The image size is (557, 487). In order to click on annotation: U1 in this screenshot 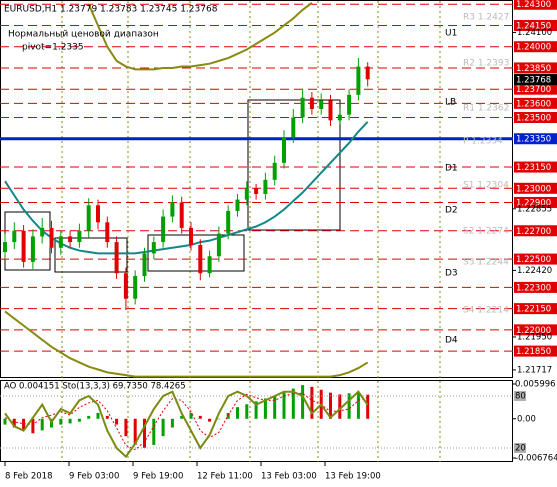, I will do `click(451, 34)`.